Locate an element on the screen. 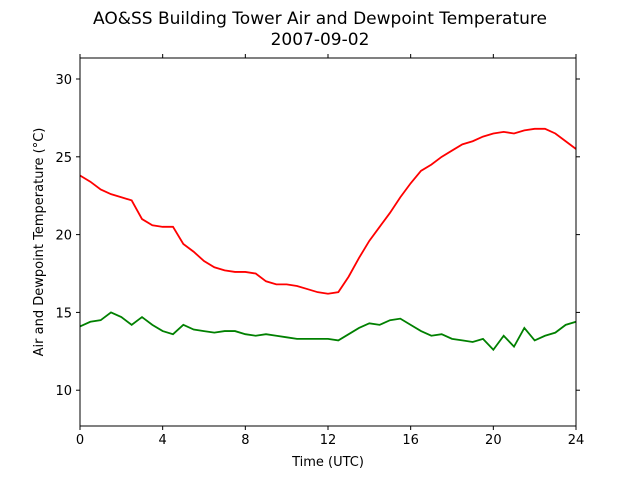 This screenshot has height=480, width=640. x-tick-label: 20 is located at coordinates (493, 440).